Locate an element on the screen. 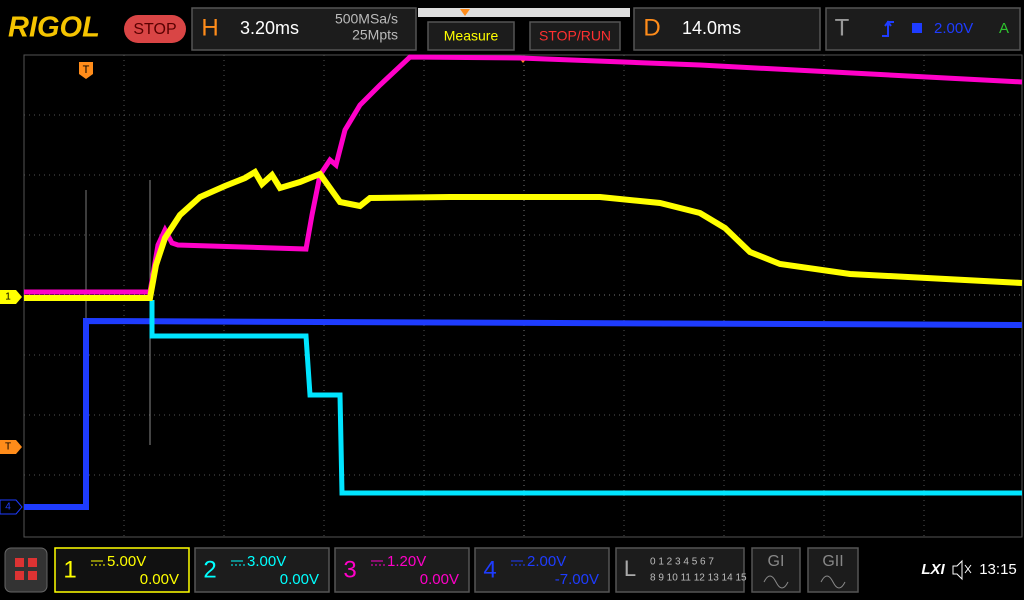  logic-panel is located at coordinates (680, 570).